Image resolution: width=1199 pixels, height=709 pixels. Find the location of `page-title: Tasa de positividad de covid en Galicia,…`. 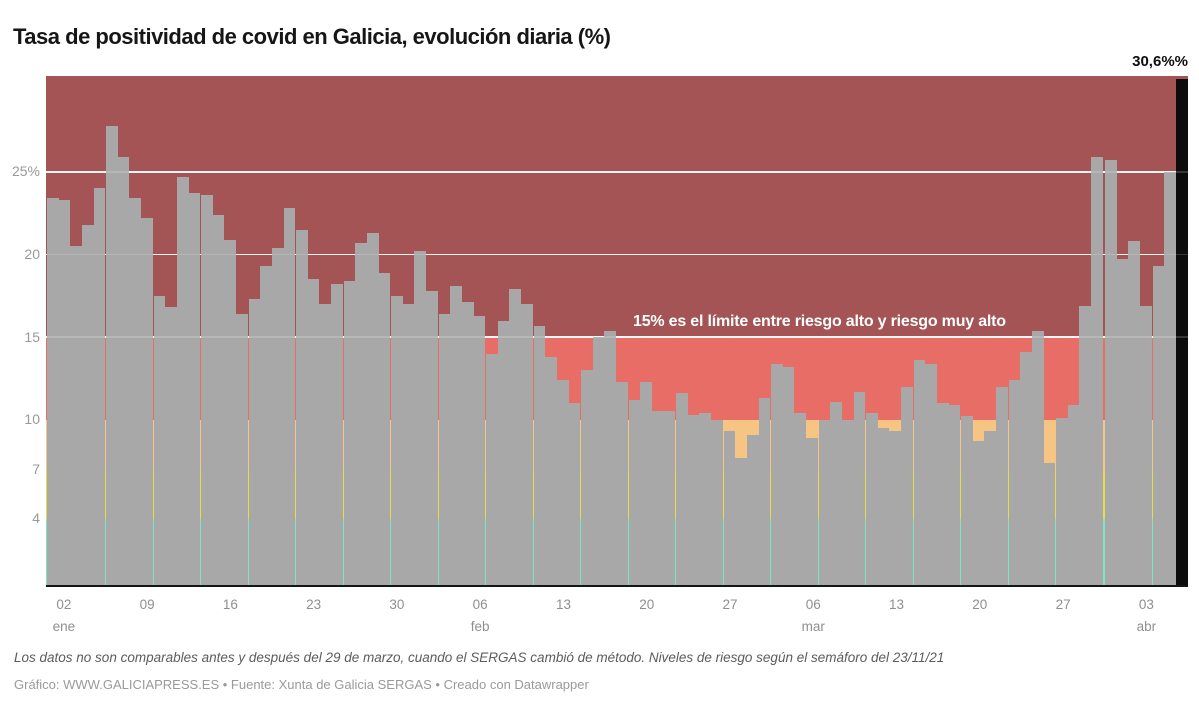

page-title: Tasa de positividad de covid en Galicia,… is located at coordinates (312, 36).